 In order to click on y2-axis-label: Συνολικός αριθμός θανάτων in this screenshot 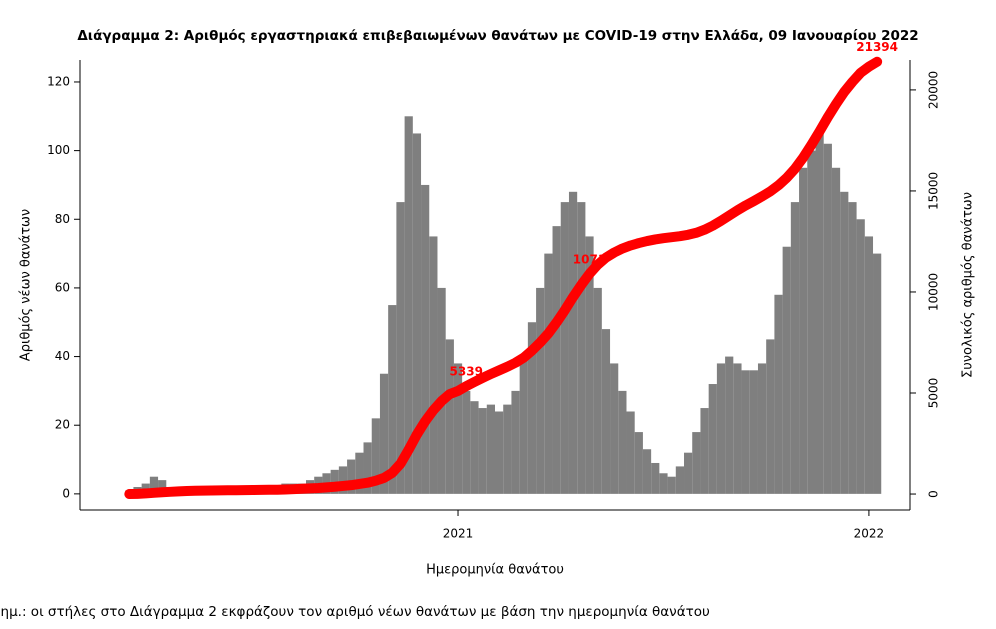, I will do `click(968, 285)`.